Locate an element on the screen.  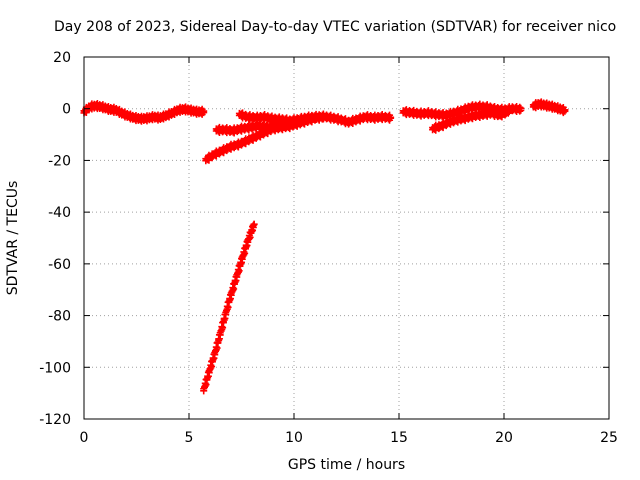
x-tick-label: 15 is located at coordinates (399, 438).